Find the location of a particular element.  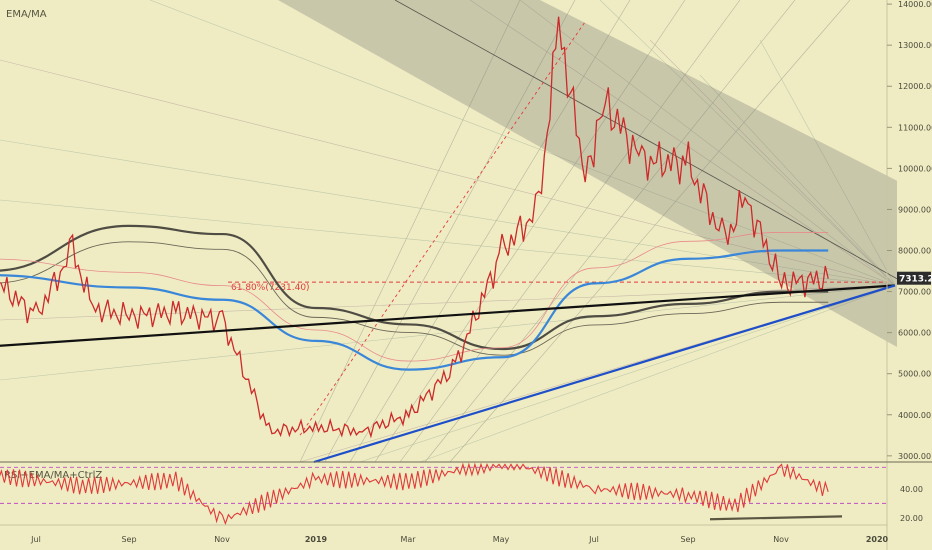

price-tick-label: 8000.00 is located at coordinates (914, 251).